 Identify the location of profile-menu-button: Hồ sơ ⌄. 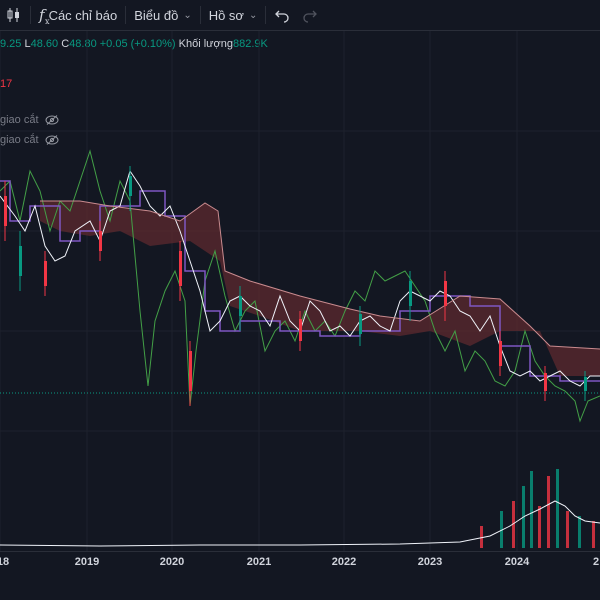
(233, 15).